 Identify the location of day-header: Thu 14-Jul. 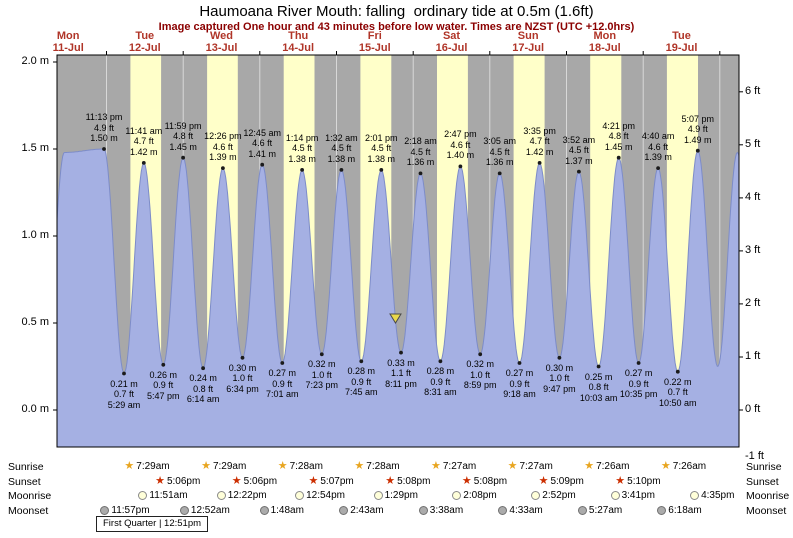
(298, 42).